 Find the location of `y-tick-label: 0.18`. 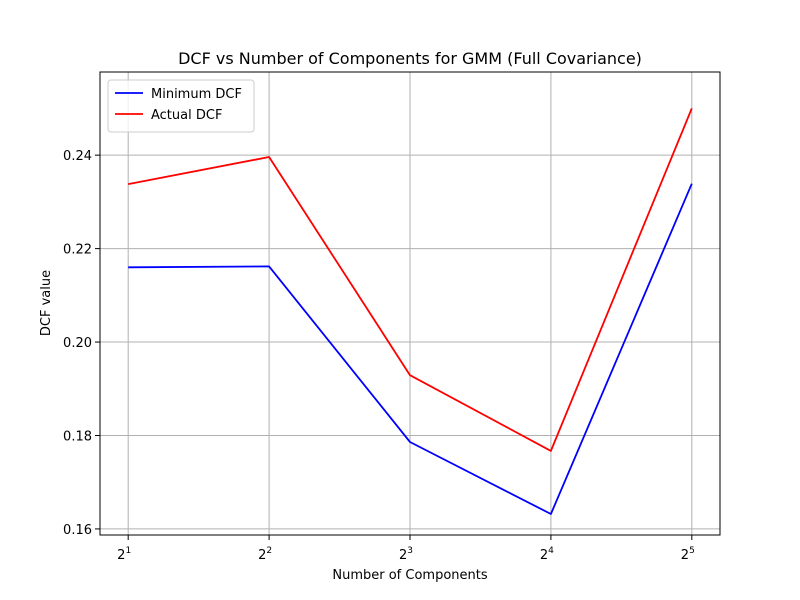

y-tick-label: 0.18 is located at coordinates (77, 436).